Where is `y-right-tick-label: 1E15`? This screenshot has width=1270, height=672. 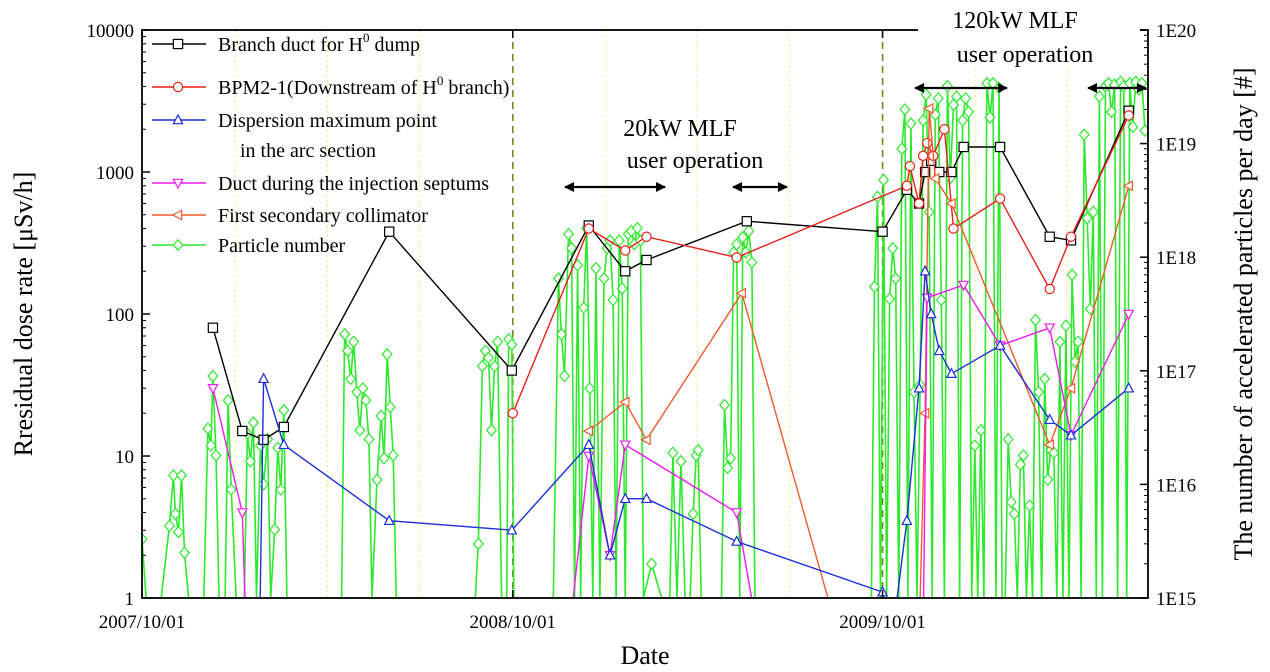
y-right-tick-label: 1E15 is located at coordinates (1176, 599).